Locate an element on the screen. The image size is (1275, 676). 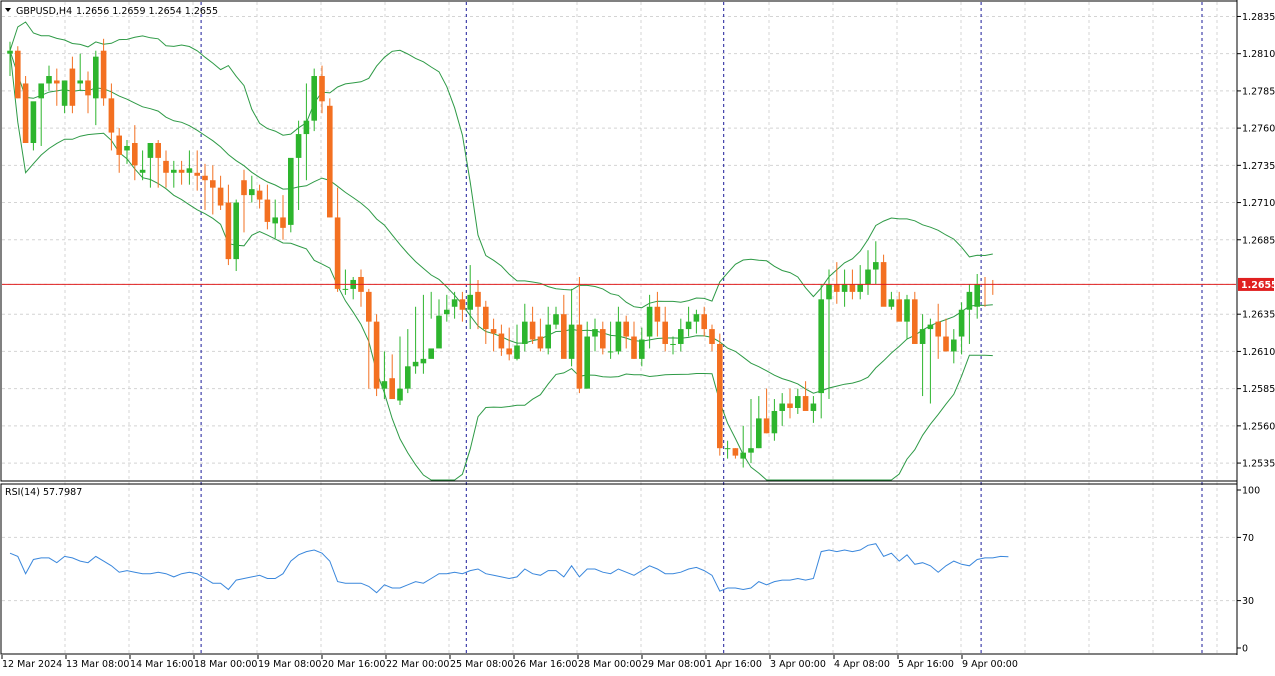
time-tick-label: 22 Mar 00:00 is located at coordinates (417, 664).